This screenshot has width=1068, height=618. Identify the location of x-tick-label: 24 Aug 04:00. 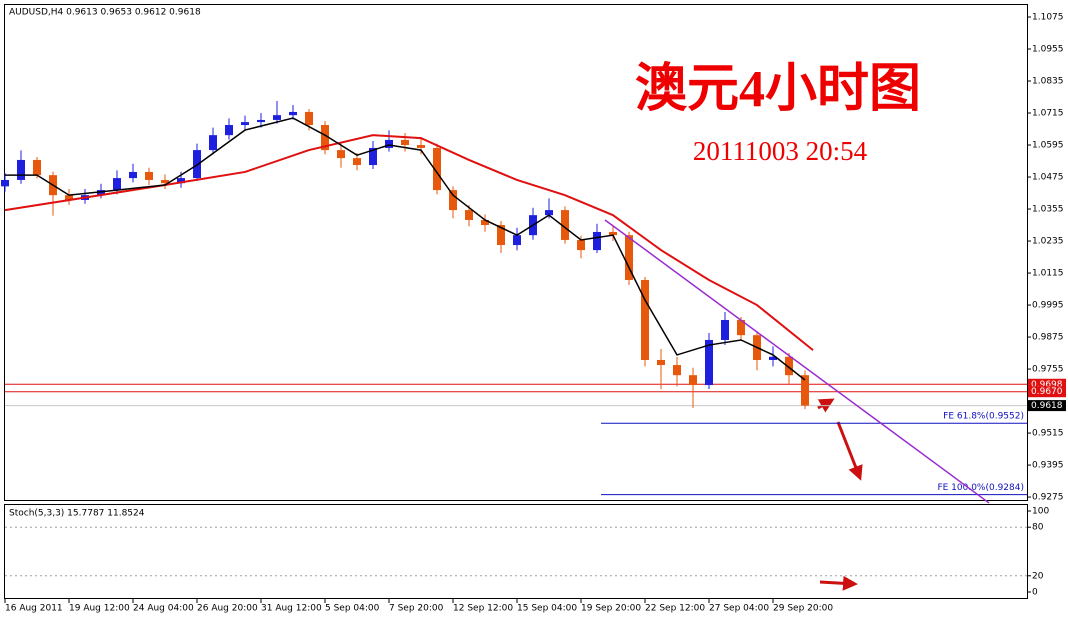
(163, 609).